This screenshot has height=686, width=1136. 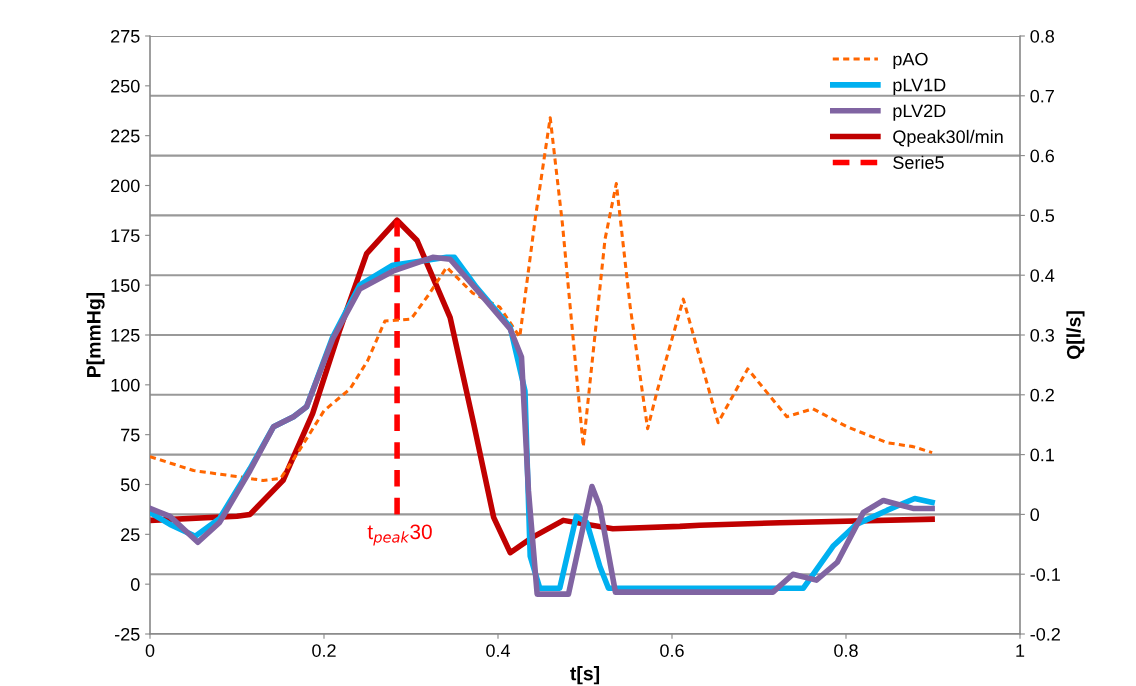 I want to click on legend-label: Qpeak30l/min, so click(x=948, y=138).